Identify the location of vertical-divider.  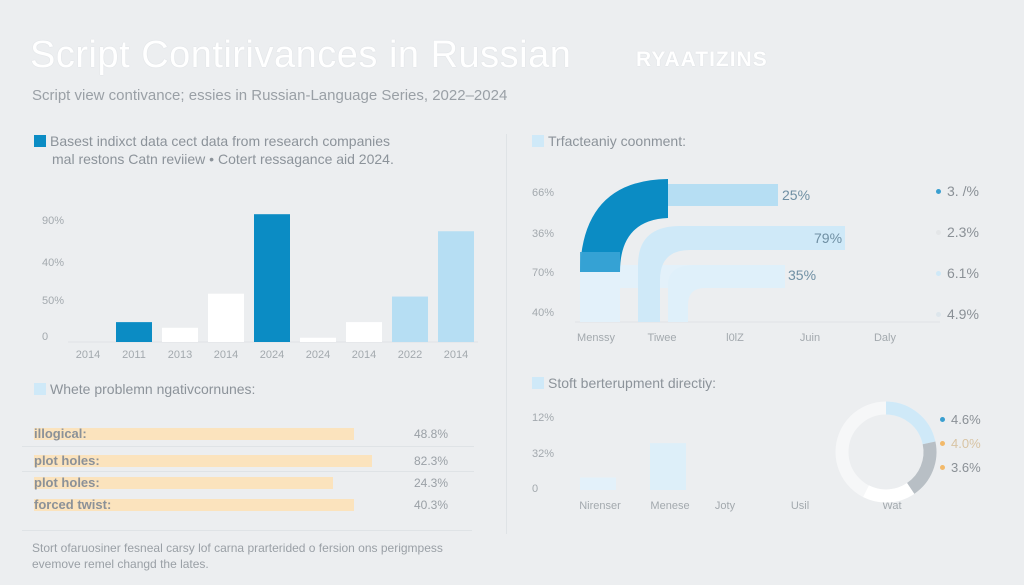
(506, 334).